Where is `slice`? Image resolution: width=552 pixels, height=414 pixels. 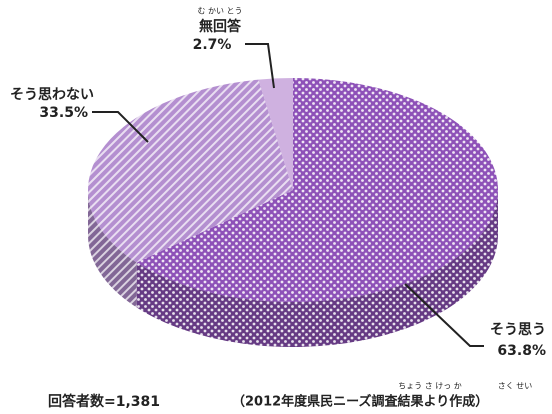
slice is located at coordinates (275, 134).